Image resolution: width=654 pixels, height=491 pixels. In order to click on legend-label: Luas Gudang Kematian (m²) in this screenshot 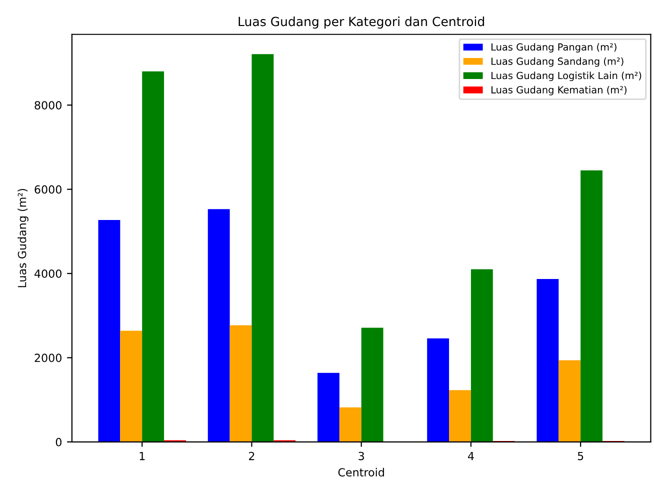, I will do `click(559, 91)`.